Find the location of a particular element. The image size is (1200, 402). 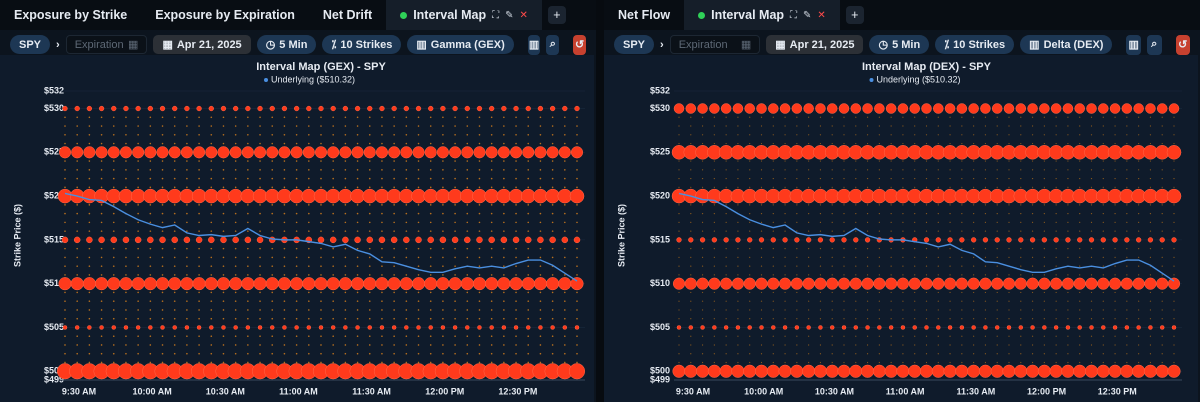

metric: ▥ Delta (DEX) is located at coordinates (1066, 44).